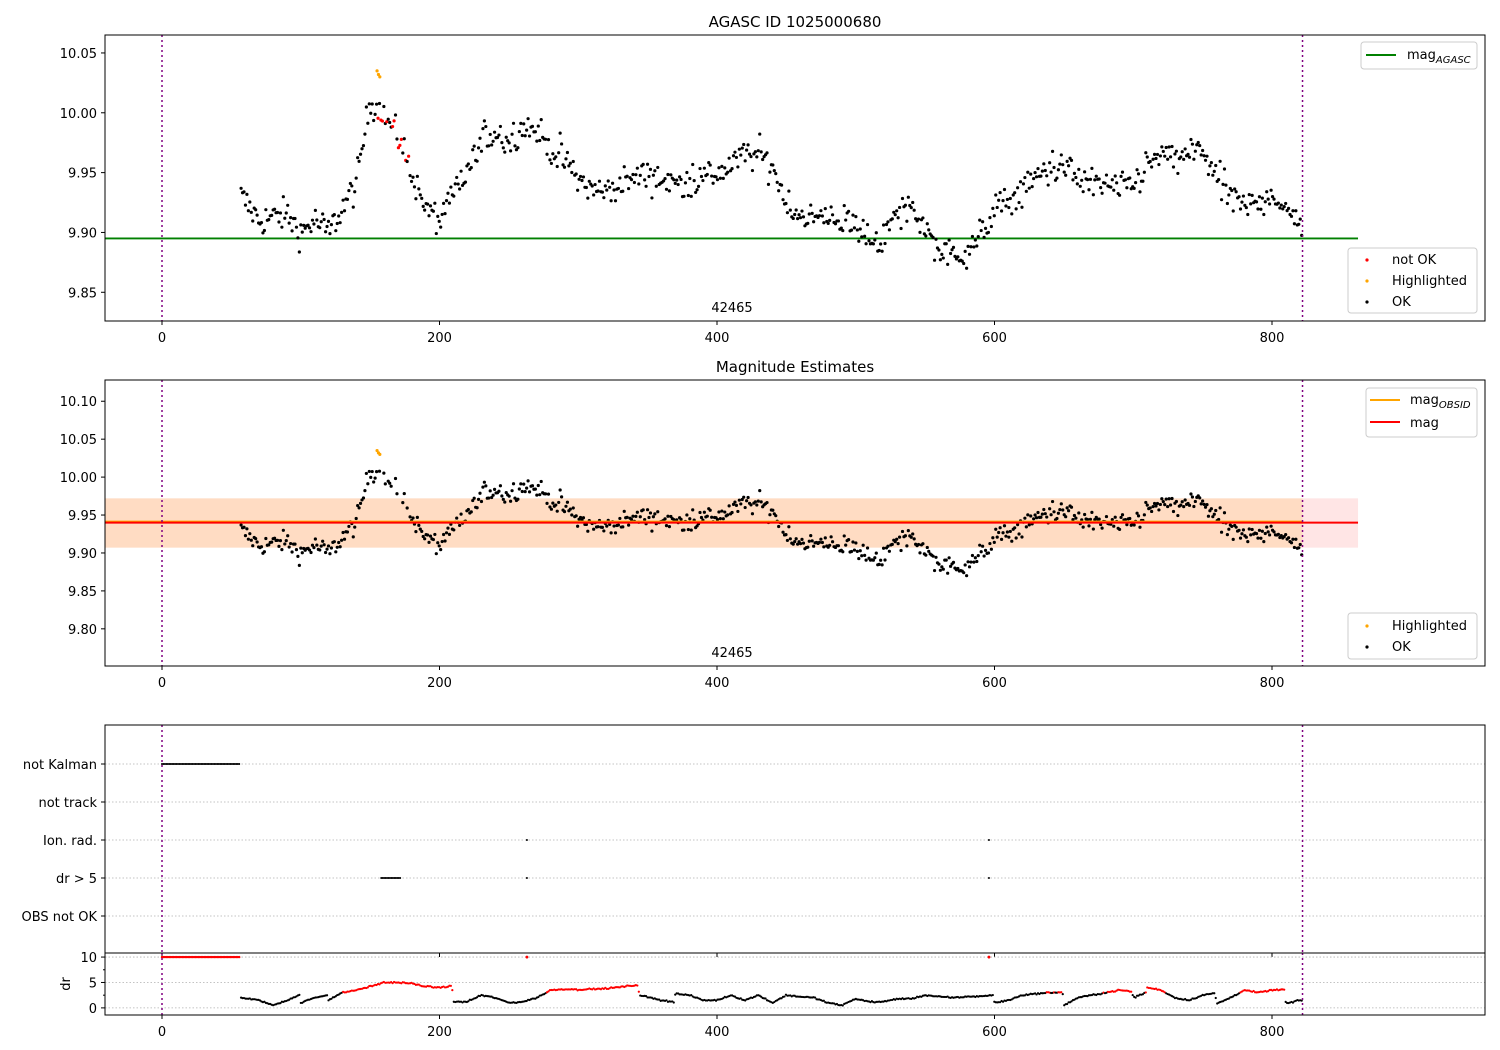  Describe the element at coordinates (1367, 647) in the screenshot. I see `legend-marker-ok` at that location.